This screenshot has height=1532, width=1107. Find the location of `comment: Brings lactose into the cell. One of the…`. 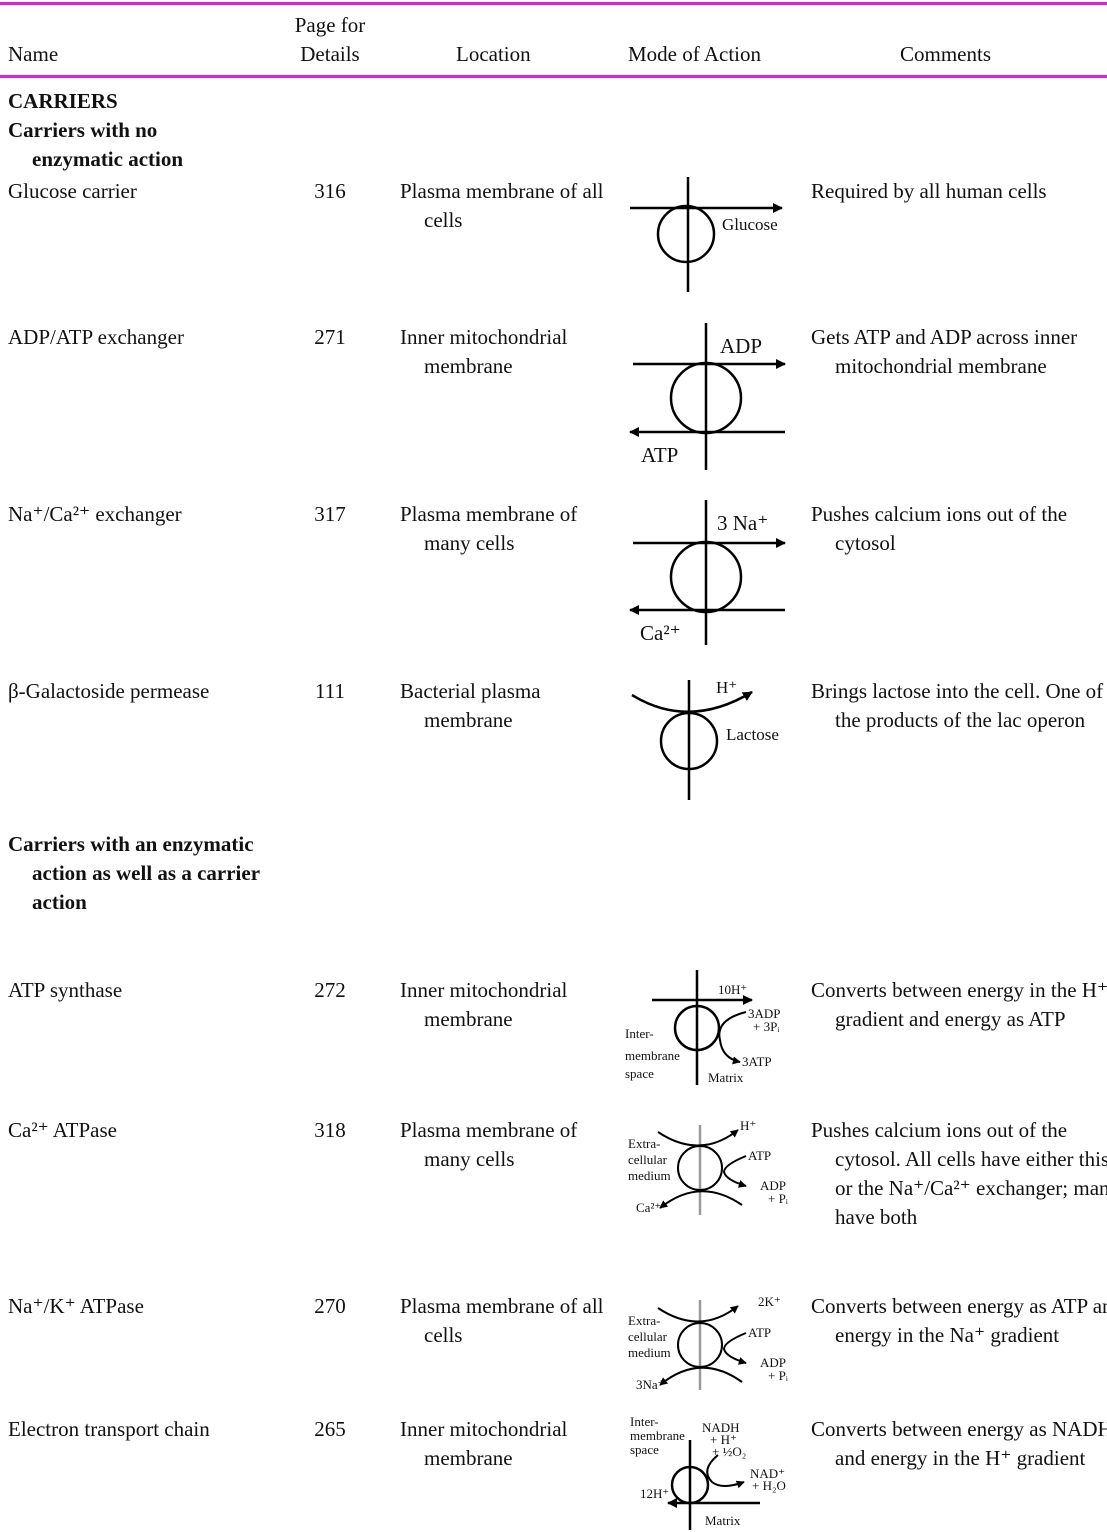

comment: Brings lactose into the cell. One of the… is located at coordinates (957, 705).